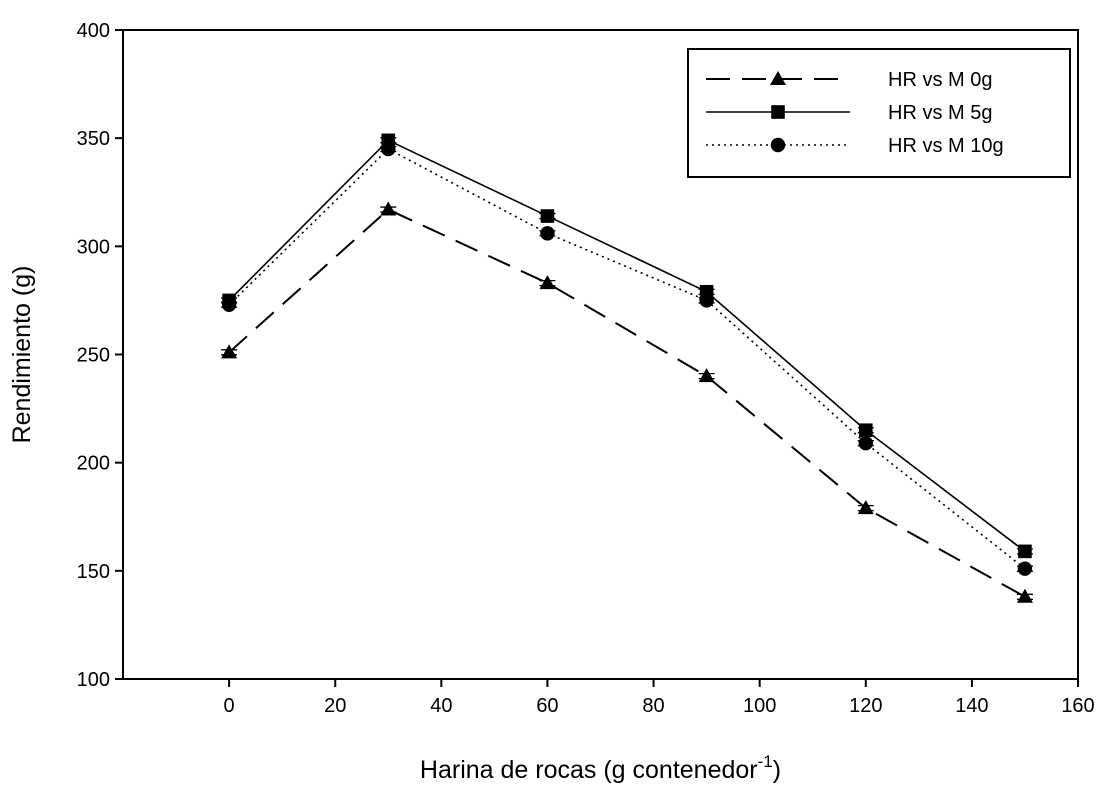 The image size is (1104, 787). What do you see at coordinates (855, 146) in the screenshot?
I see `legend-item: HR vs M 10g` at bounding box center [855, 146].